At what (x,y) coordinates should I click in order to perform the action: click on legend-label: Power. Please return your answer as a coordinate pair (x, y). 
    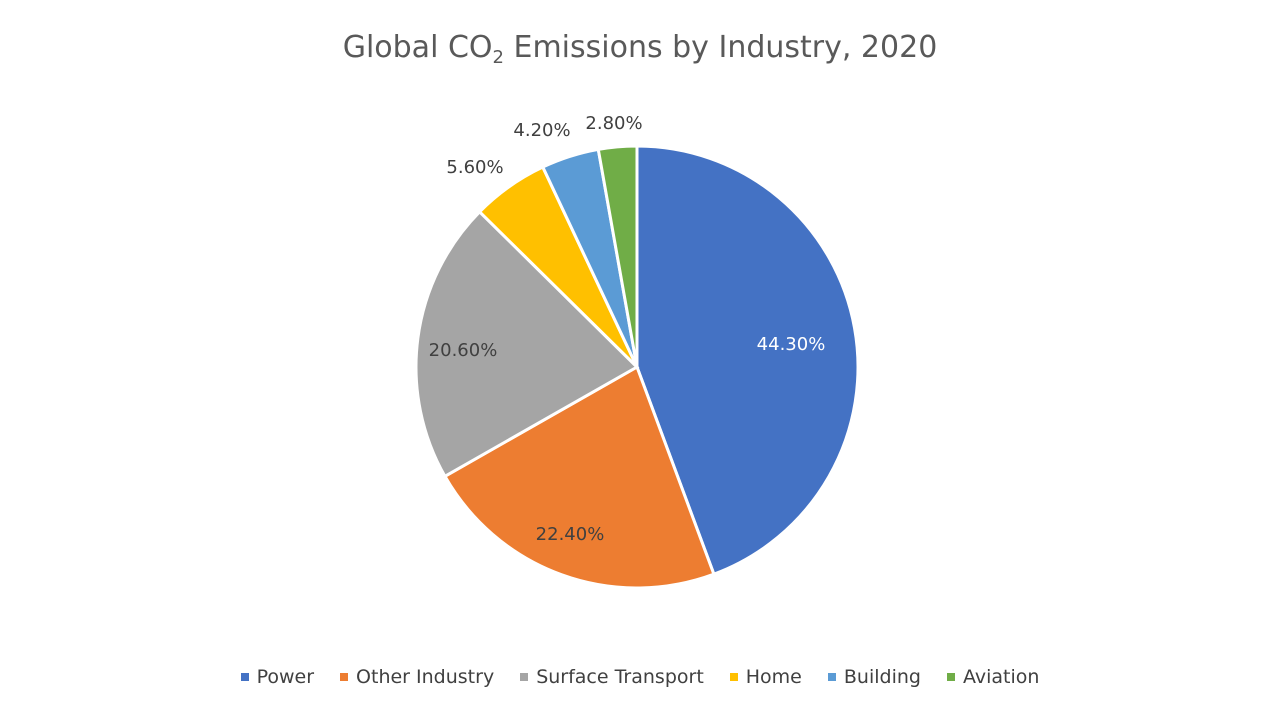
    Looking at the image, I should click on (285, 677).